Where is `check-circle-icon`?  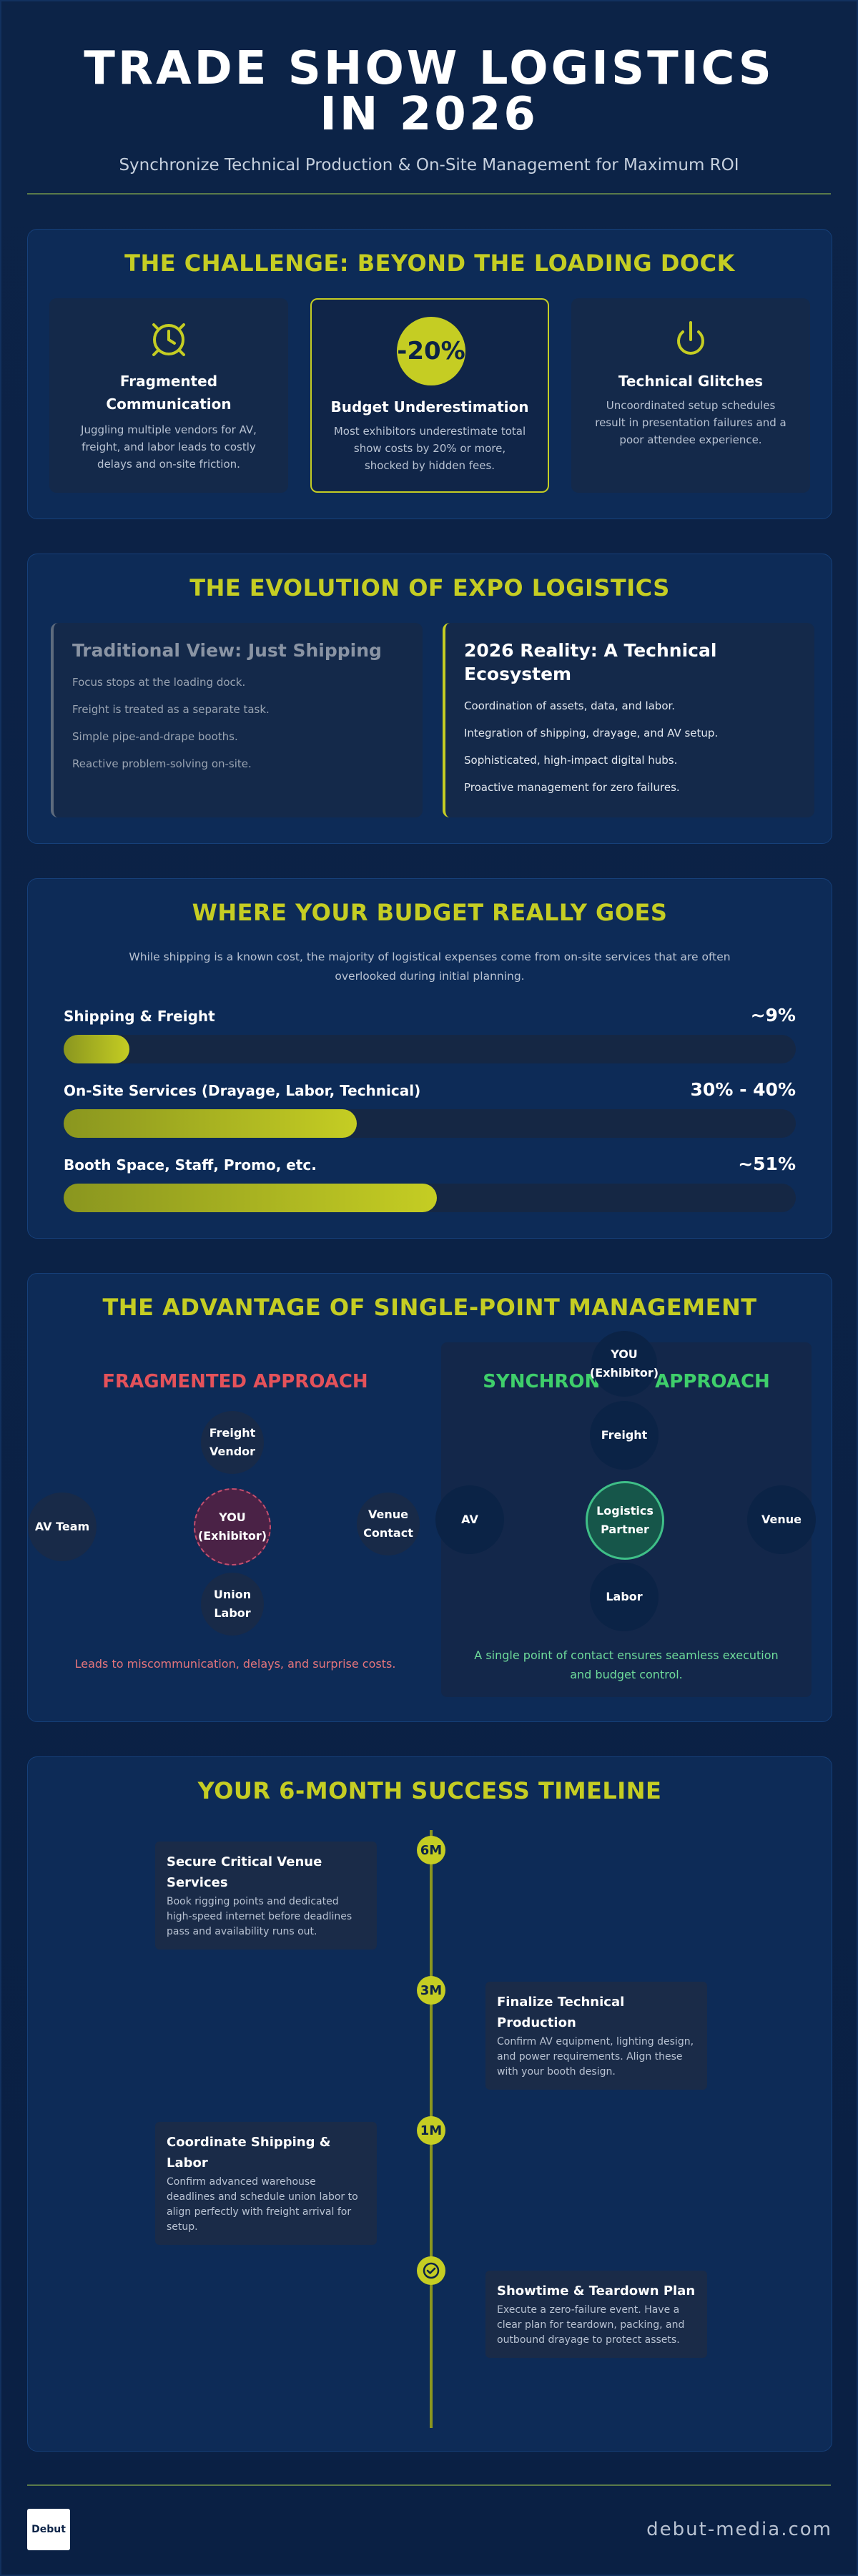
check-circle-icon is located at coordinates (431, 2271).